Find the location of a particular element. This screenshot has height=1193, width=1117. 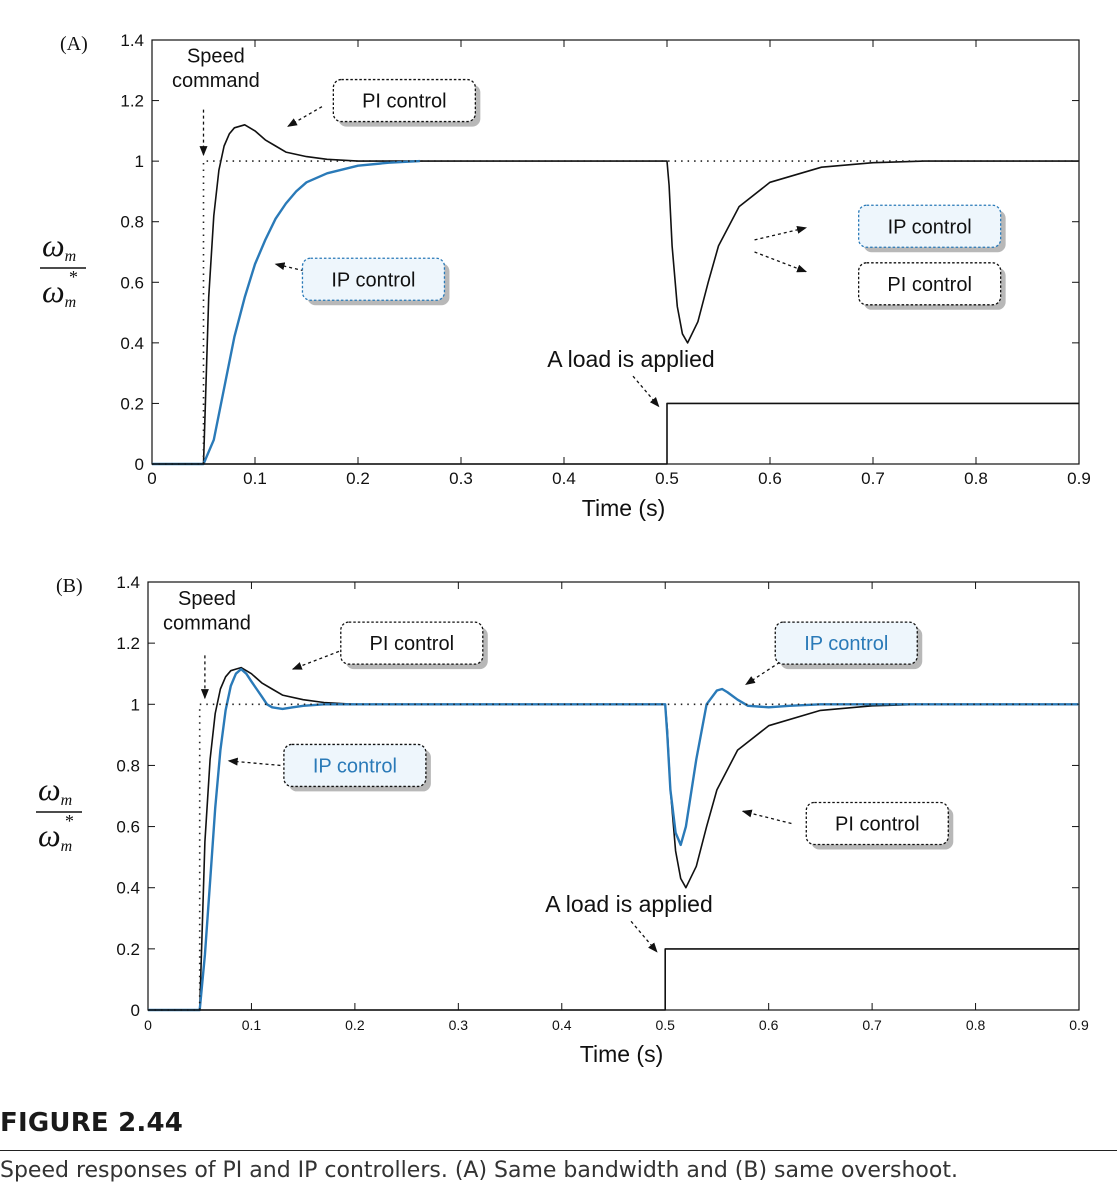

series-line-ip is located at coordinates (286, 312).